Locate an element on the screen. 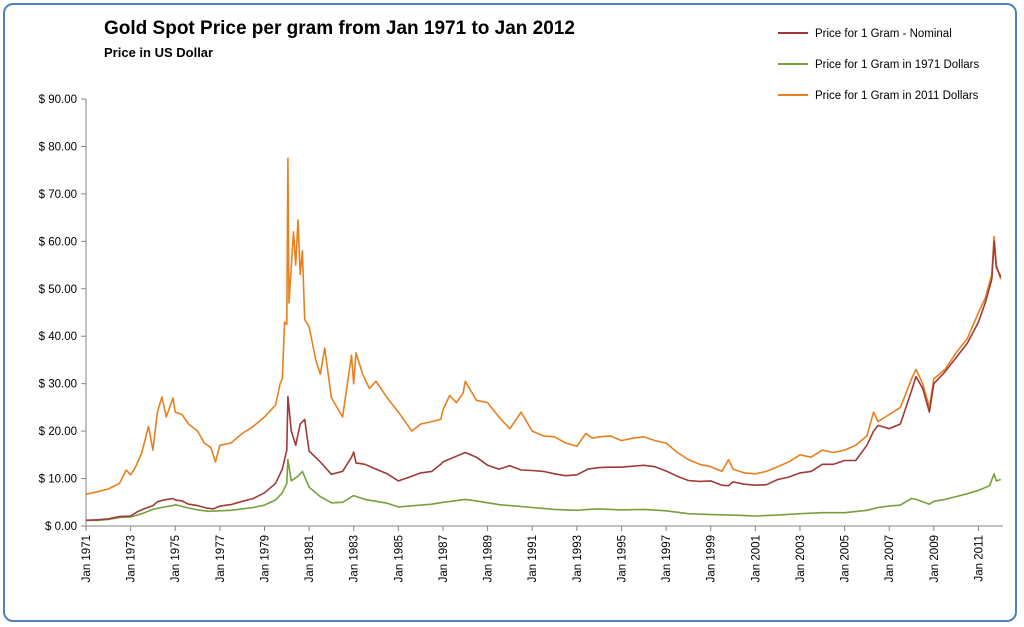 This screenshot has width=1024, height=627. x-tick-label: Jan 2005 is located at coordinates (846, 558).